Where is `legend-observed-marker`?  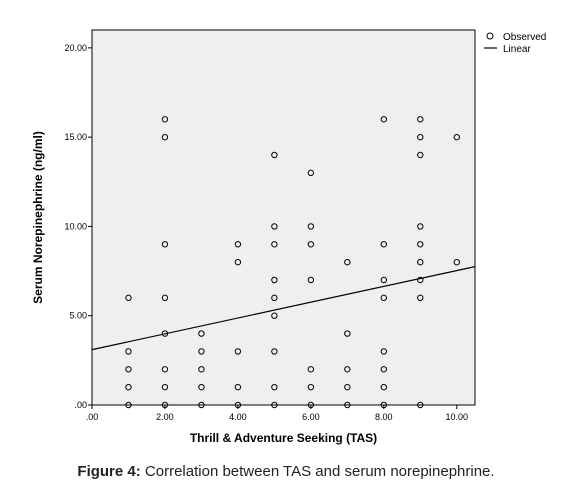 legend-observed-marker is located at coordinates (490, 36).